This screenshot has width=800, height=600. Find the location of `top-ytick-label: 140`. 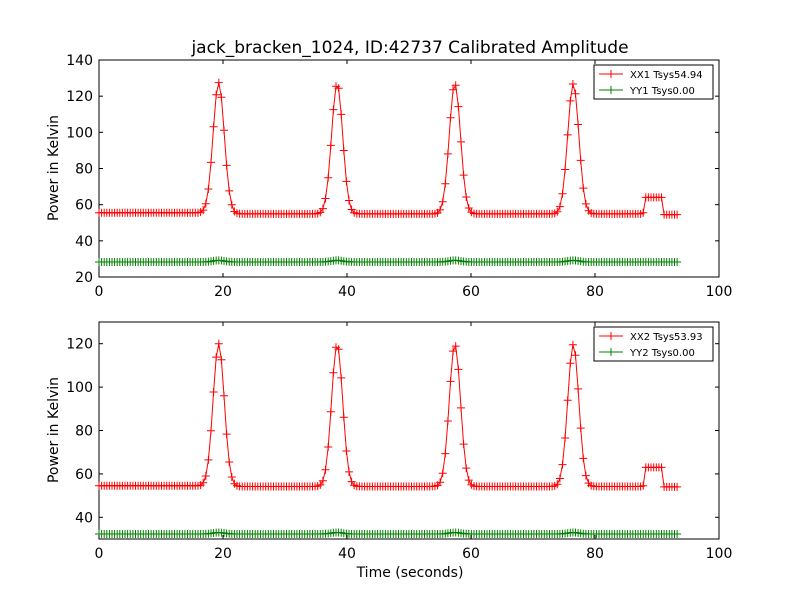

top-ytick-label: 140 is located at coordinates (79, 61).